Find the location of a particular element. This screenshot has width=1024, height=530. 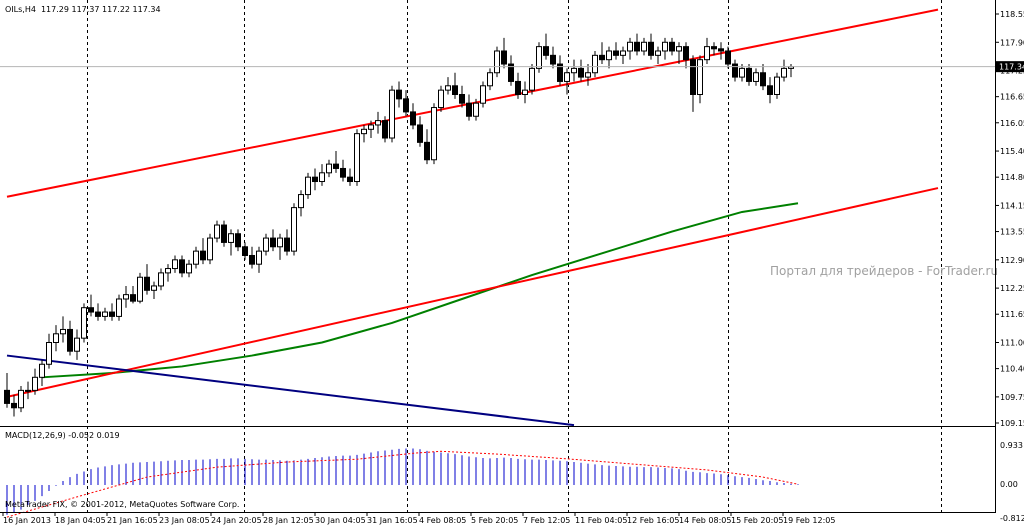

time-tick-label: 16 Jan 2013 is located at coordinates (27, 520).